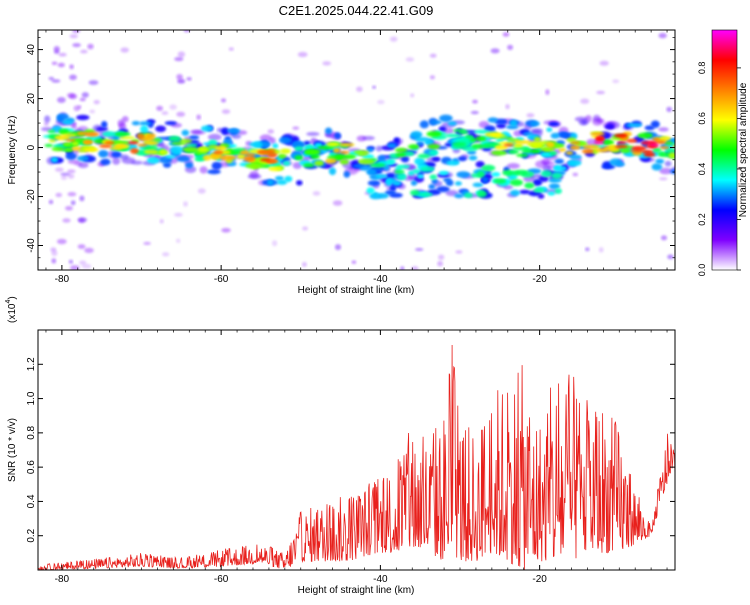  Describe the element at coordinates (31, 99) in the screenshot. I see `spectrogram-y-tick-label: 20` at that location.